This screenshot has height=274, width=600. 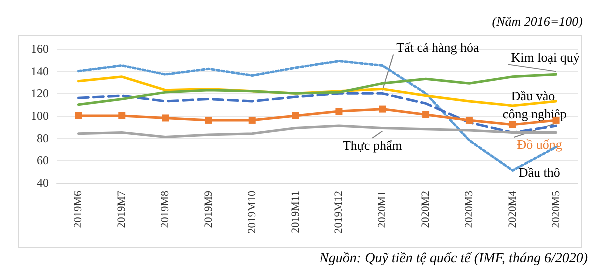 I want to click on text: Nguồn: Quỹ tiền tệ quốc tế (IMF, tháng 6/2020), so click(x=453, y=259).